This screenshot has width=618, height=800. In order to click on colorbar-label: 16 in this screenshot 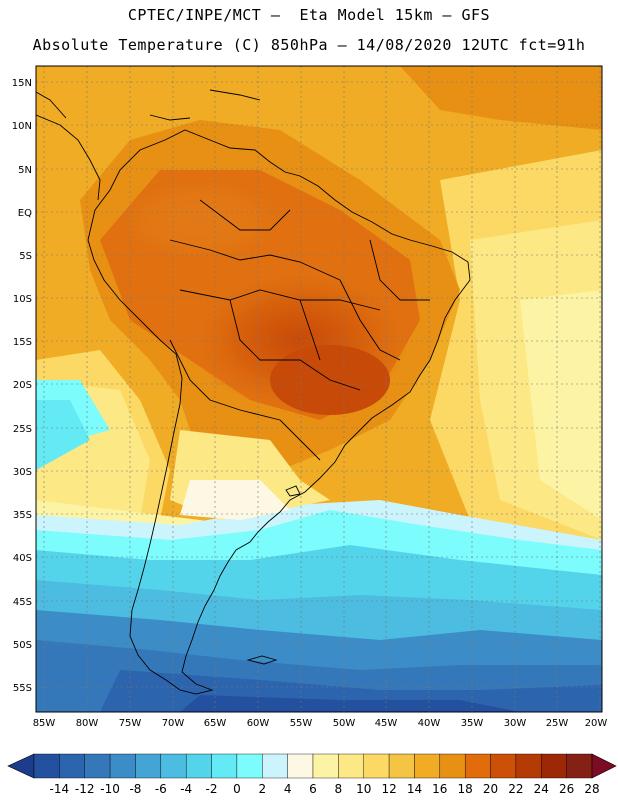, I will do `click(439, 789)`.